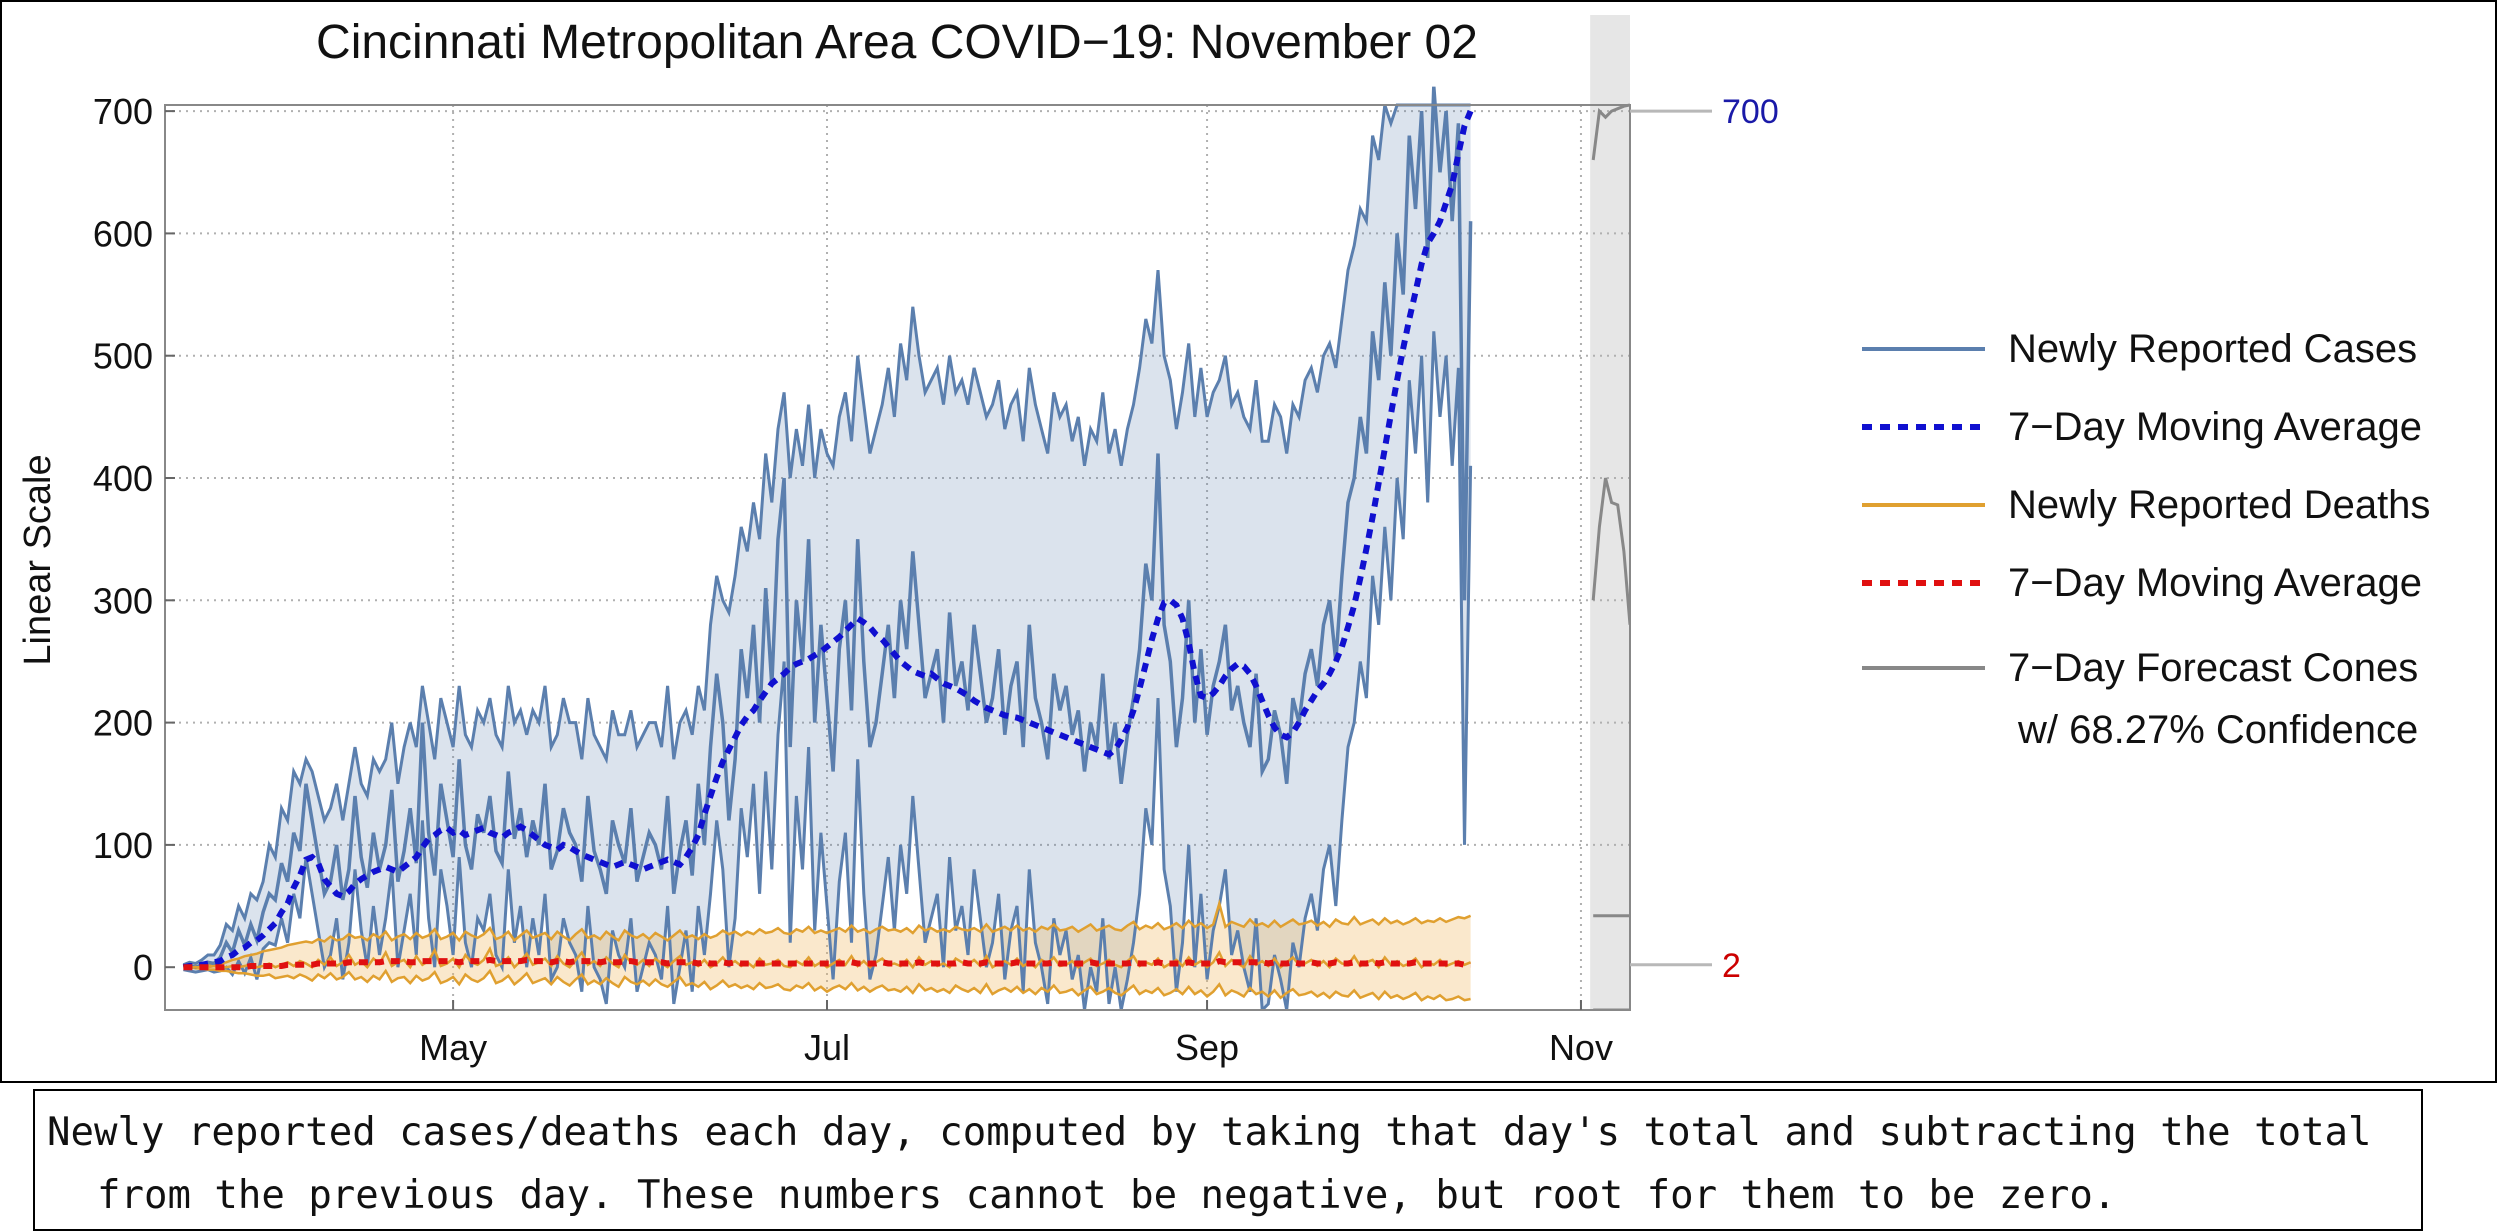  I want to click on forecast-region, so click(1610, 512).